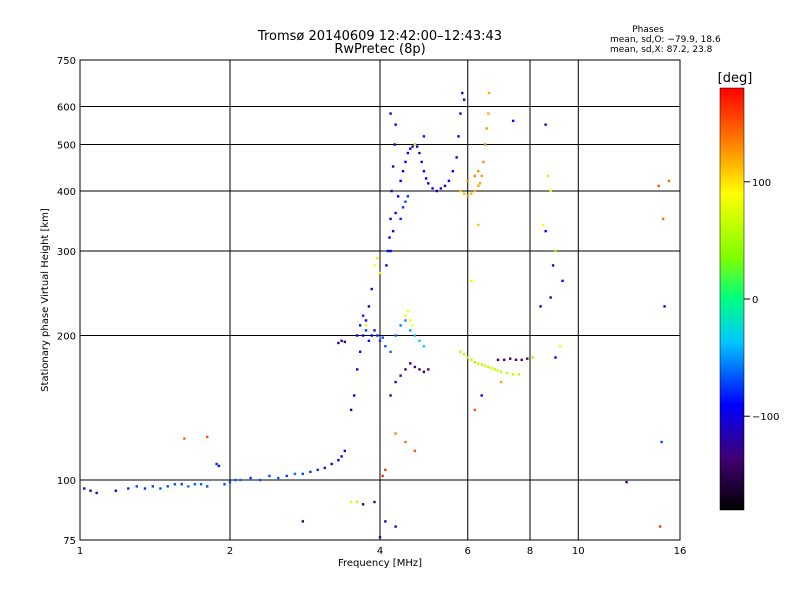 This screenshot has height=600, width=800. I want to click on colorbar-label: [deg], so click(735, 78).